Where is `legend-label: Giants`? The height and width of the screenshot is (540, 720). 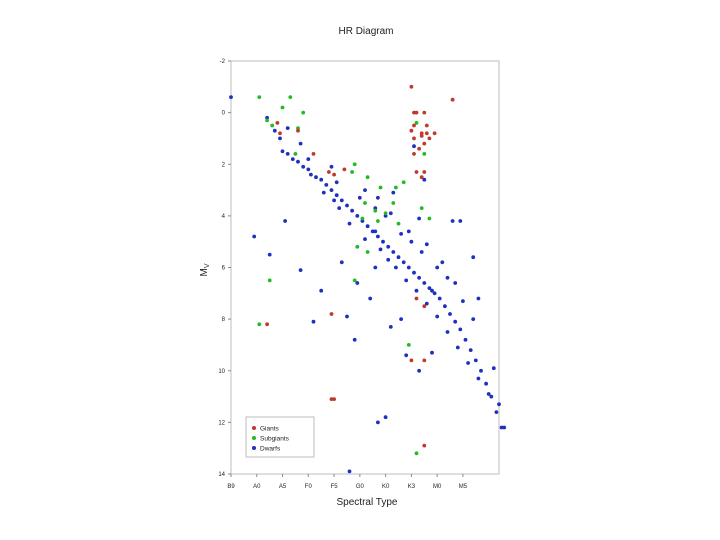
legend-label: Giants is located at coordinates (270, 429).